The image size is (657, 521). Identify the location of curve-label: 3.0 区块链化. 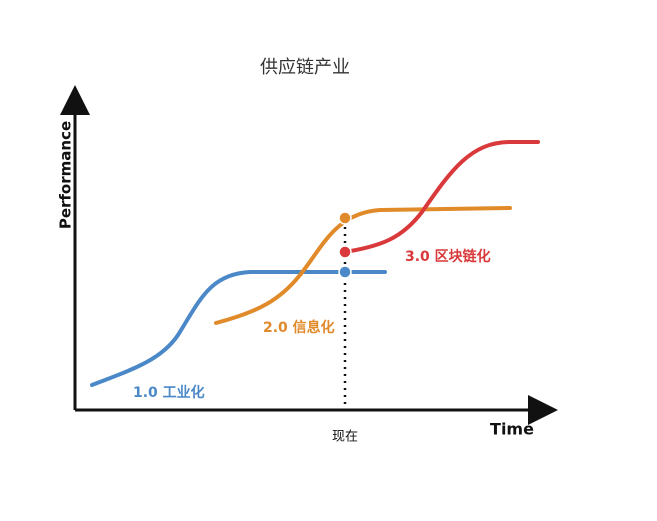
(448, 256).